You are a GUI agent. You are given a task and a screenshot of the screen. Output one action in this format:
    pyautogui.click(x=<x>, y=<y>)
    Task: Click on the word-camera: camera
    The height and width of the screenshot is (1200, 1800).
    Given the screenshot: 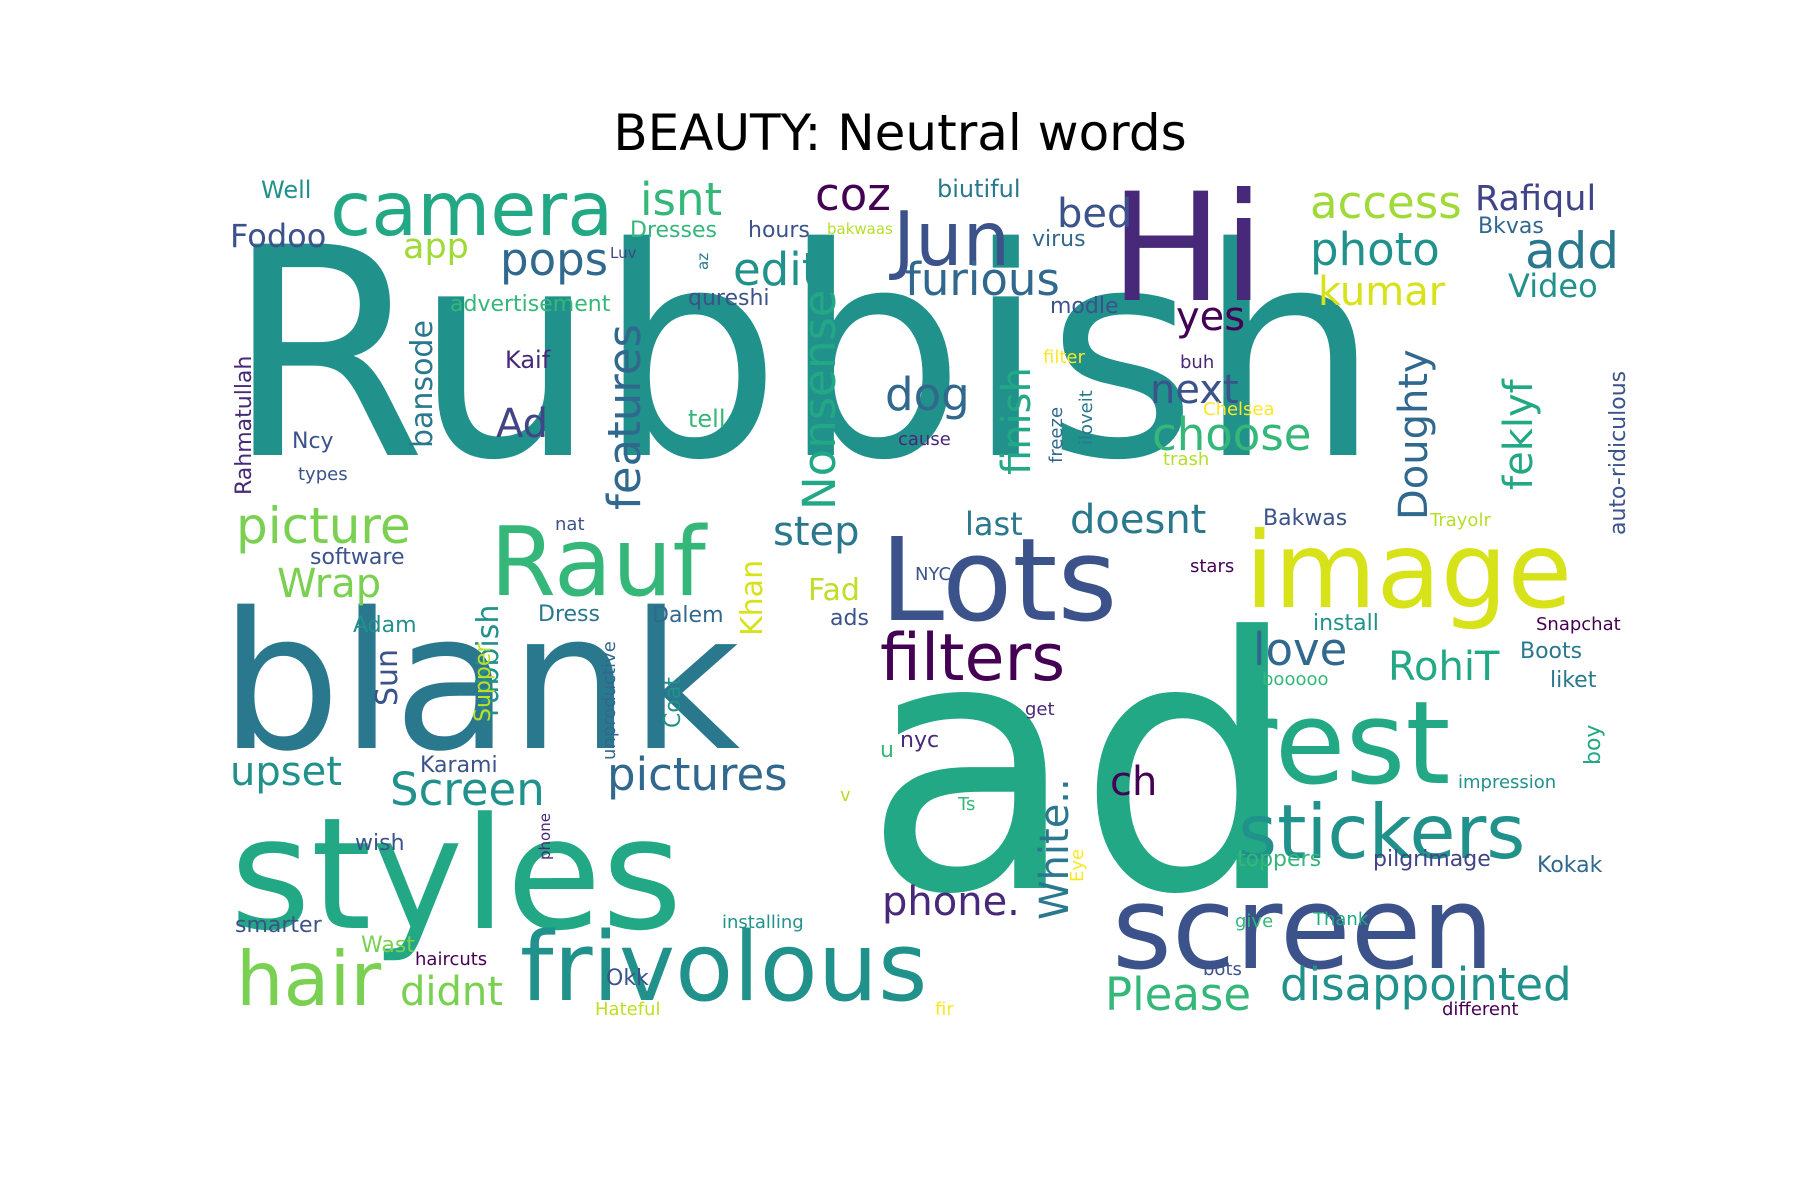 What is the action you would take?
    pyautogui.click(x=471, y=209)
    